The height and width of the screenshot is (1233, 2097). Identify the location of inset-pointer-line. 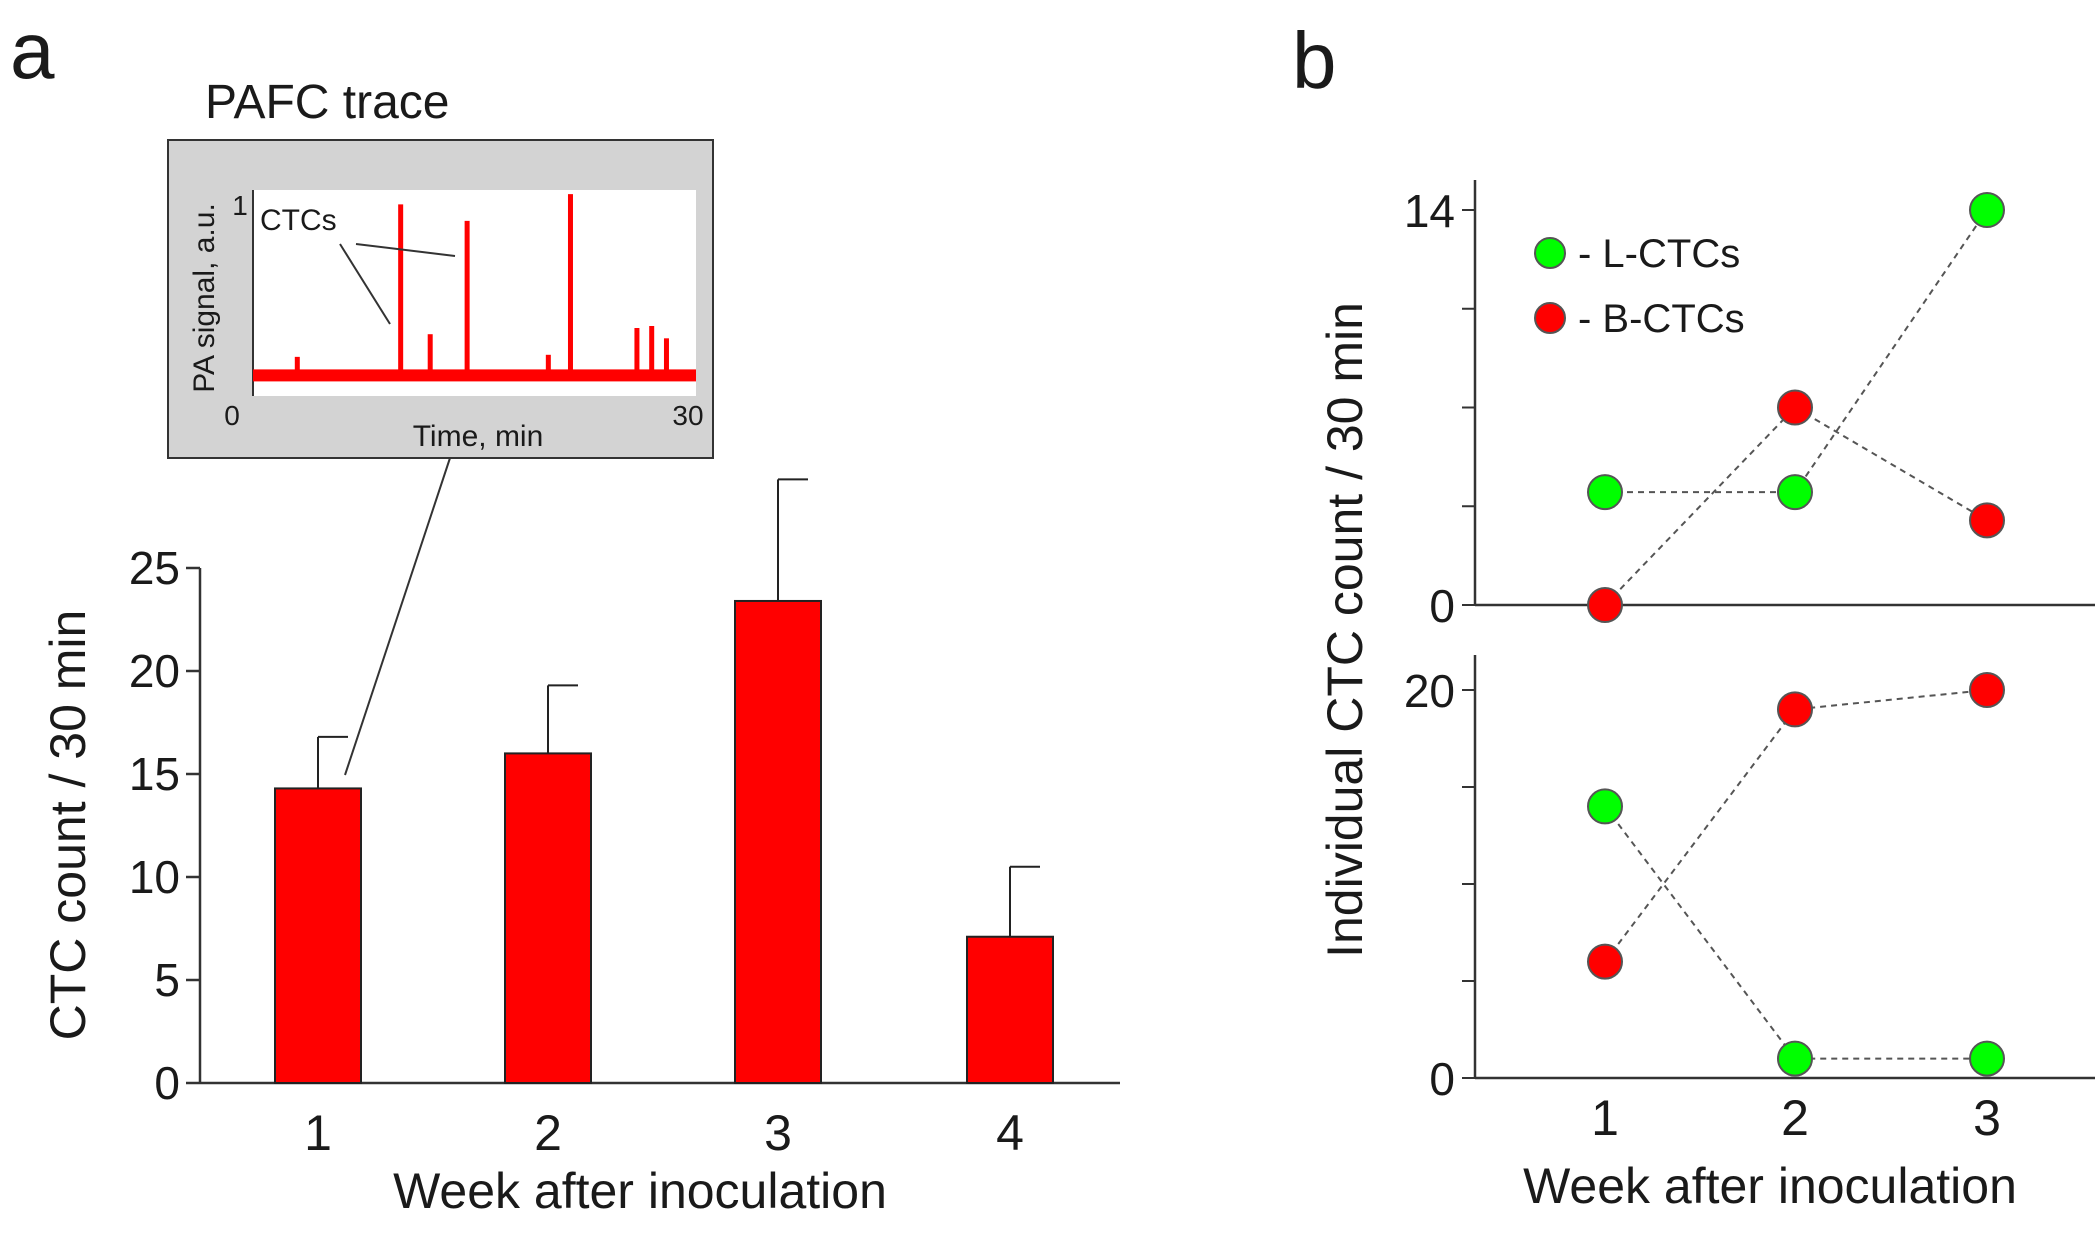
(397, 616).